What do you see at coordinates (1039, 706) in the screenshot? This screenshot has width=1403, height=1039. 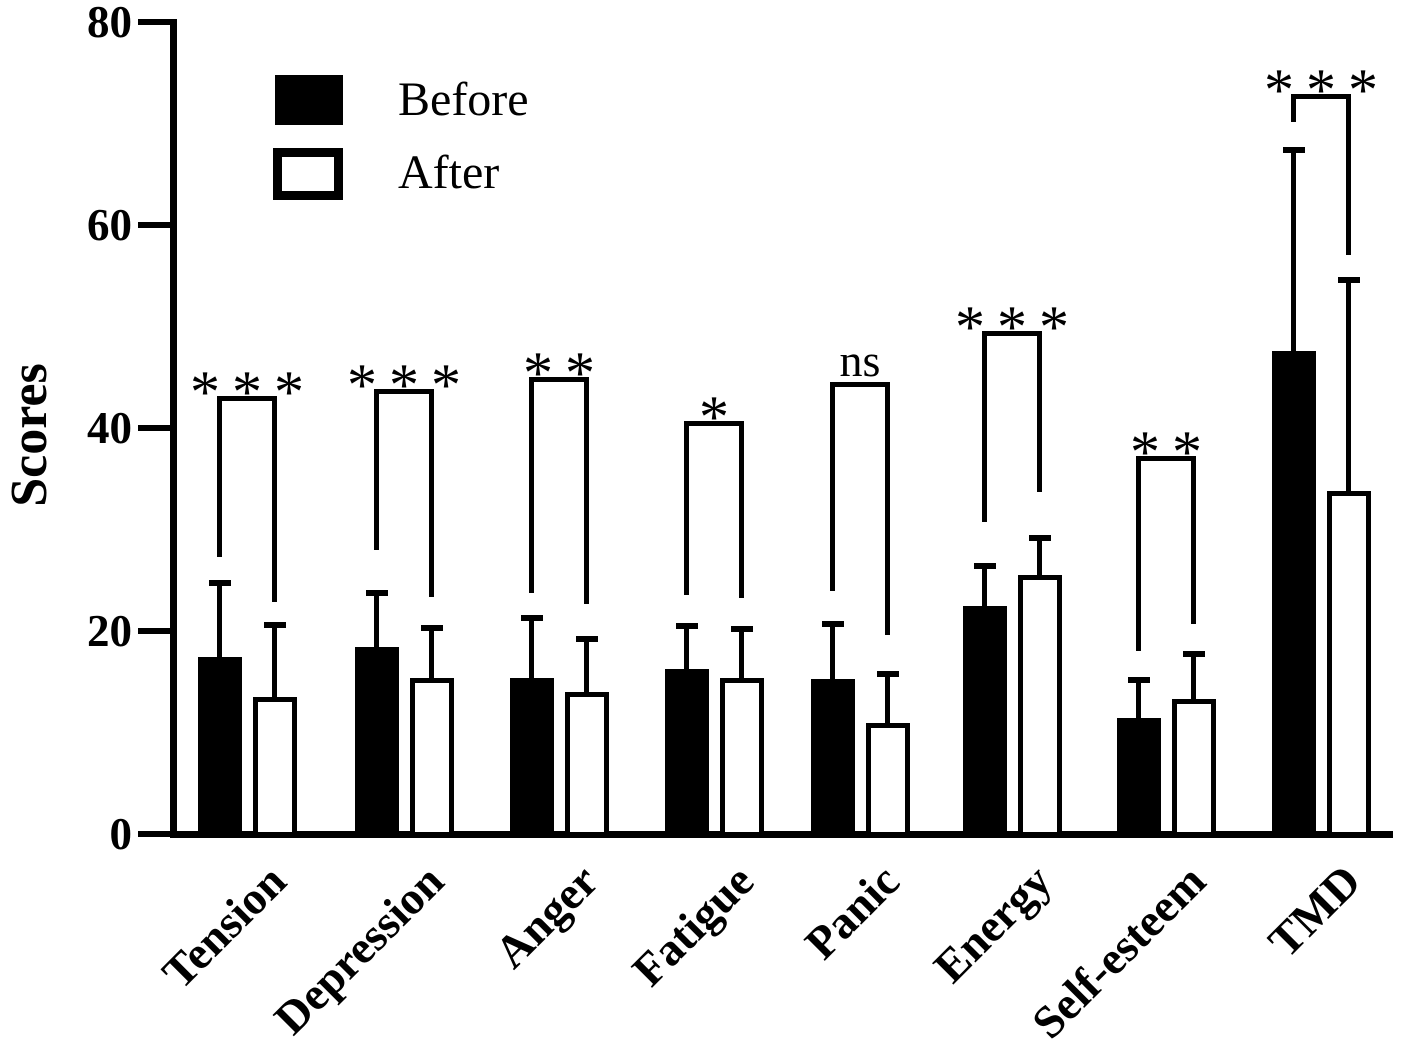 I see `bar-after-energy` at bounding box center [1039, 706].